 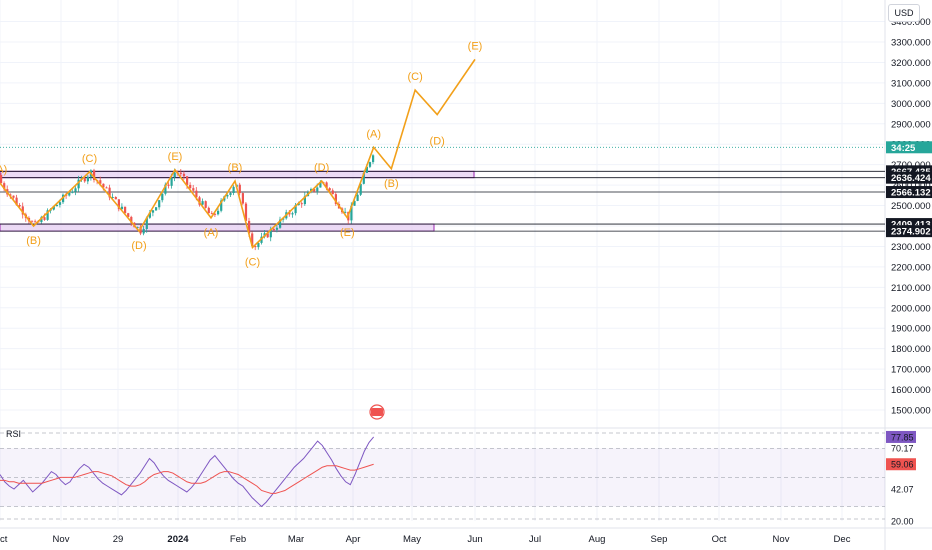 What do you see at coordinates (781, 539) in the screenshot?
I see `time-tick-label: Nov` at bounding box center [781, 539].